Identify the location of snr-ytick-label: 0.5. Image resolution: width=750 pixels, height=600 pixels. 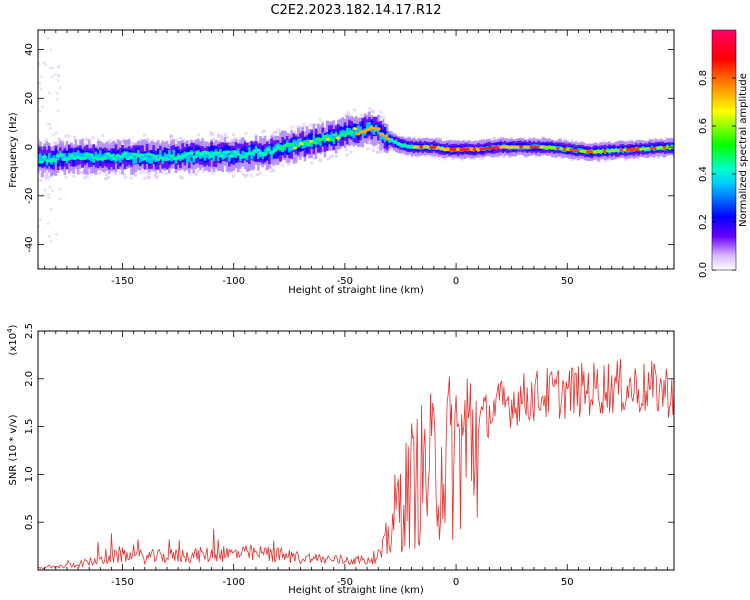
(29, 522).